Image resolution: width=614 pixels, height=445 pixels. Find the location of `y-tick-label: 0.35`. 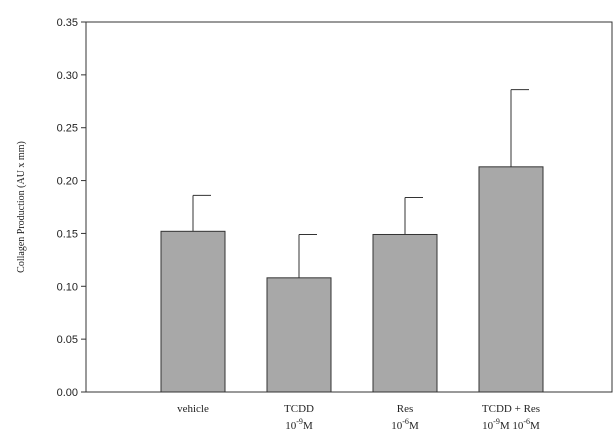

y-tick-label: 0.35 is located at coordinates (67, 23).